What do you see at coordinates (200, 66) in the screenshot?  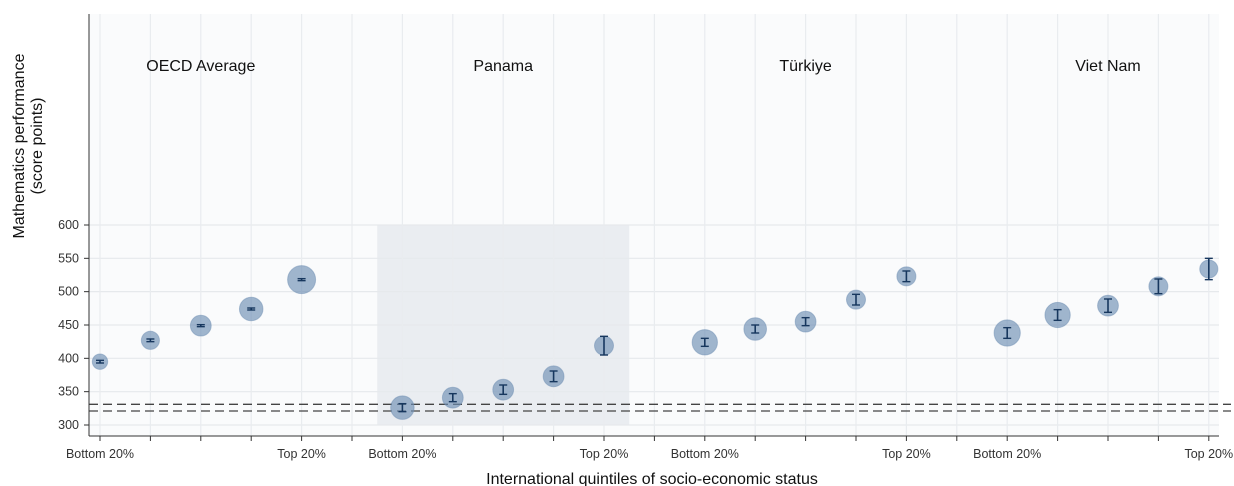 I see `group-label: OECD Average` at bounding box center [200, 66].